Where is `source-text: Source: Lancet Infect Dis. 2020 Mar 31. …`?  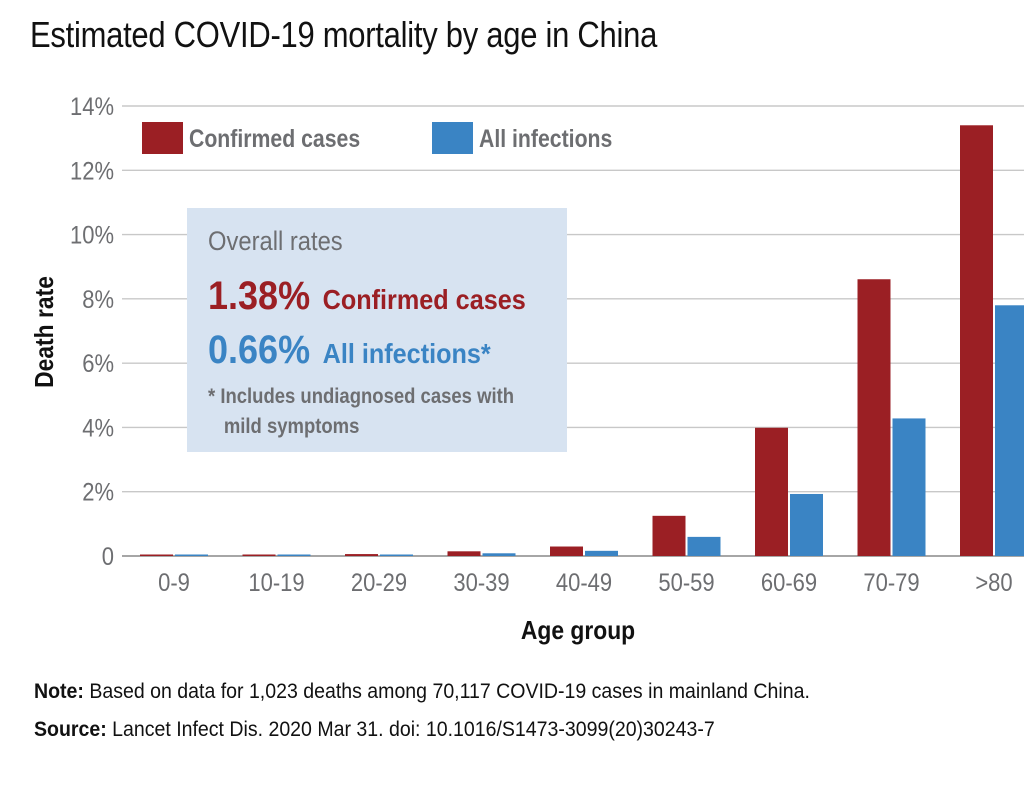 source-text: Source: Lancet Infect Dis. 2020 Mar 31. … is located at coordinates (374, 730).